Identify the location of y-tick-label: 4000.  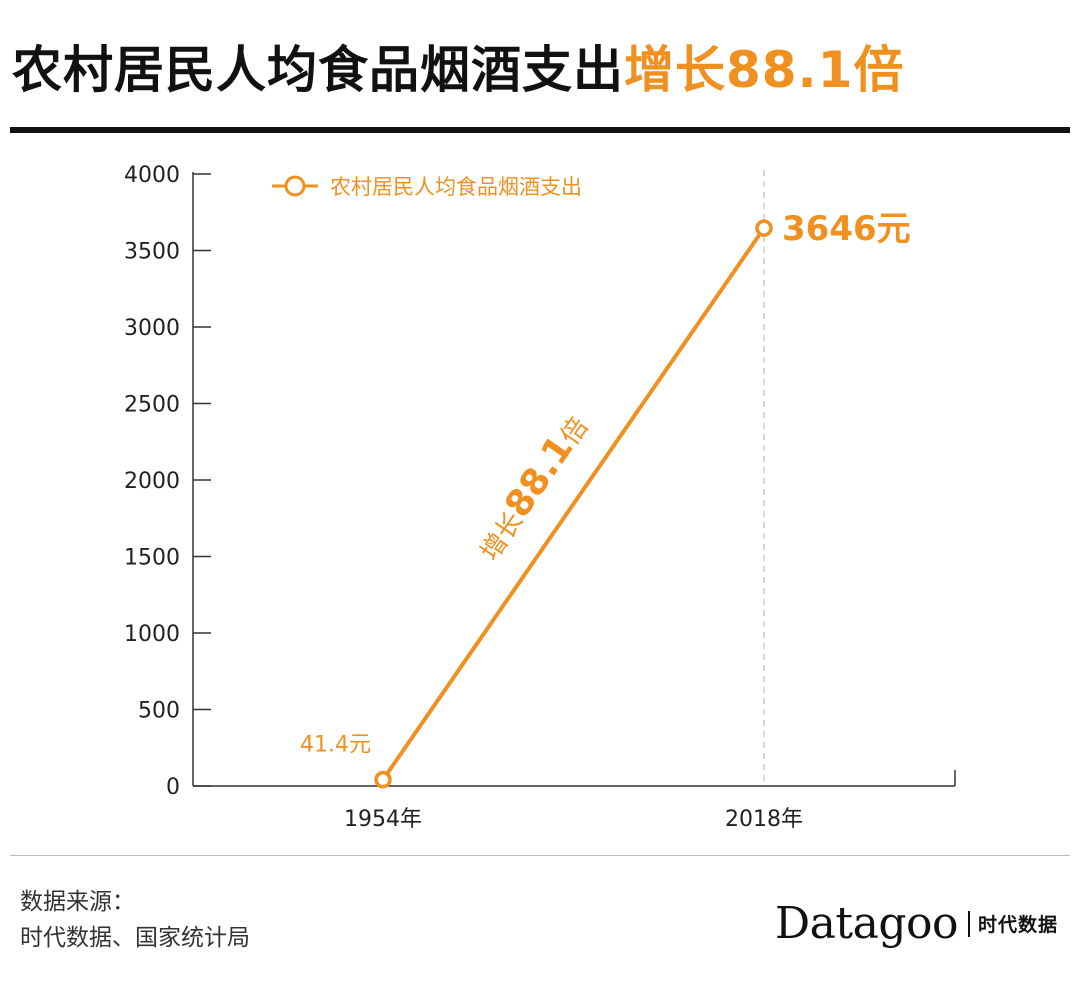
(152, 175).